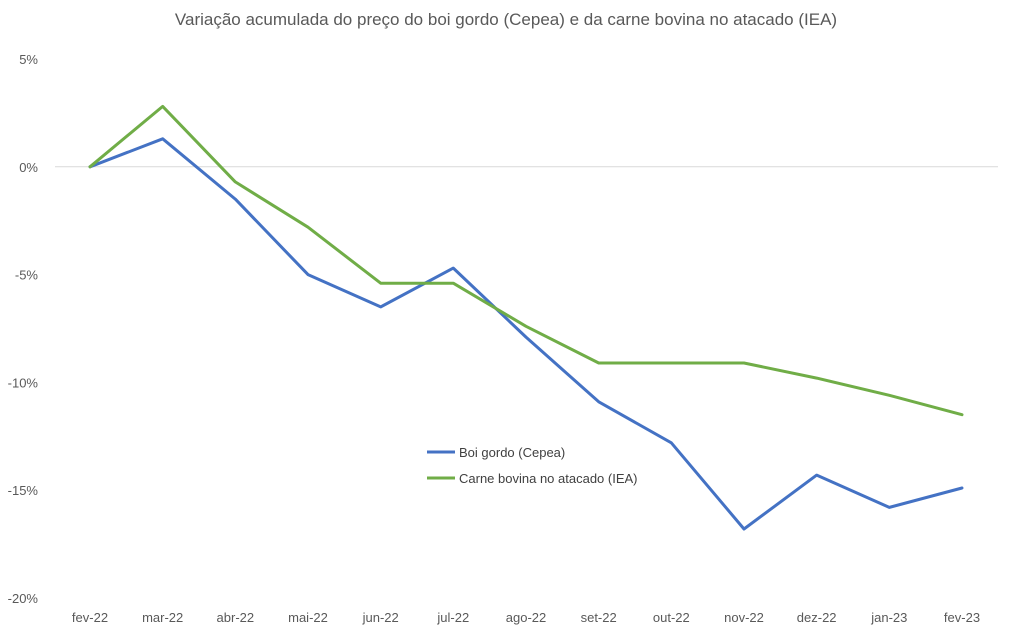  Describe the element at coordinates (23, 329) in the screenshot. I see `y-axis-ticks: 5% 0% -5% -10% -15% -20%` at that location.